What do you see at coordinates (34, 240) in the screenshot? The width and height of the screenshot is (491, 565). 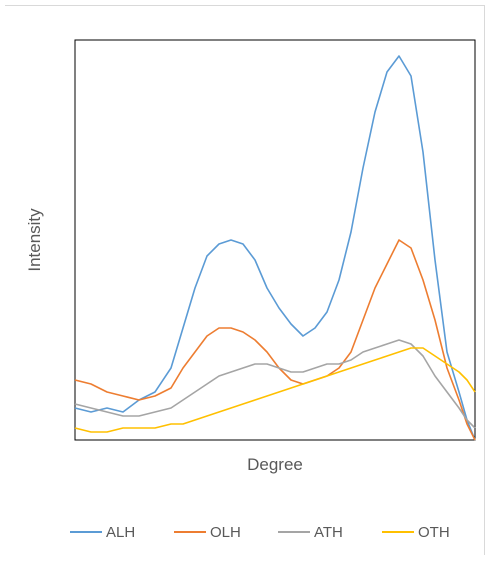 I see `y-axis-label: Intensity` at bounding box center [34, 240].